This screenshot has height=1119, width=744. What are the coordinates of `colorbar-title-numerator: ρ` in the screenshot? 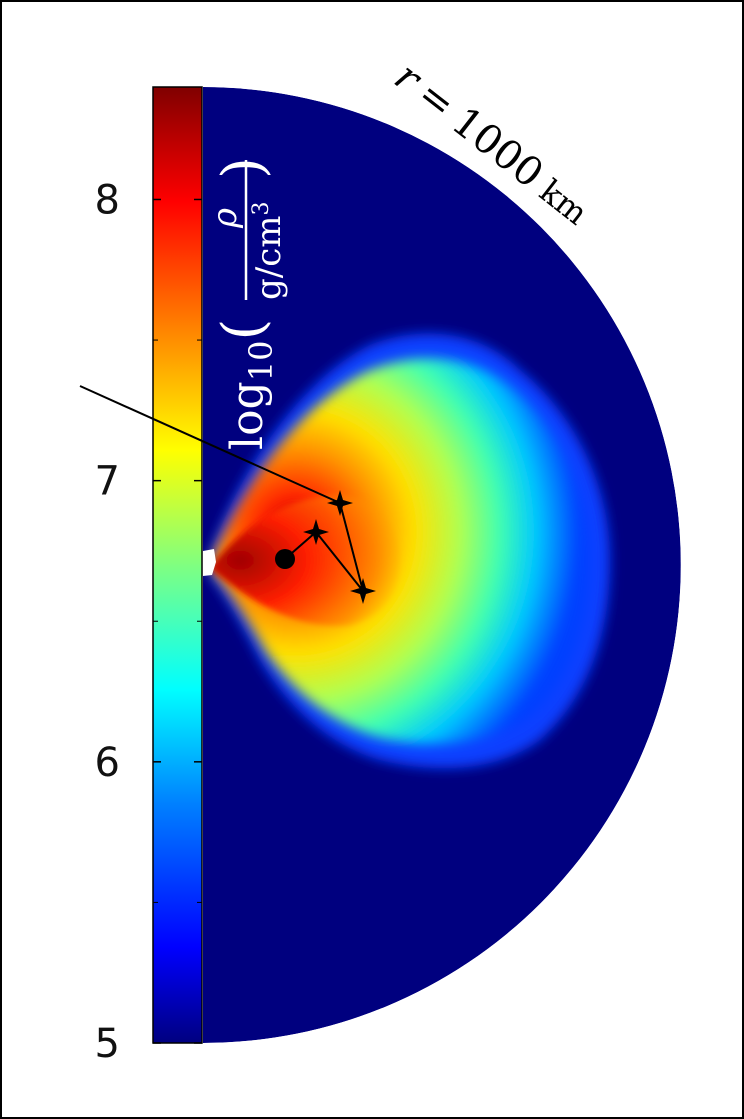 It's located at (225, 218).